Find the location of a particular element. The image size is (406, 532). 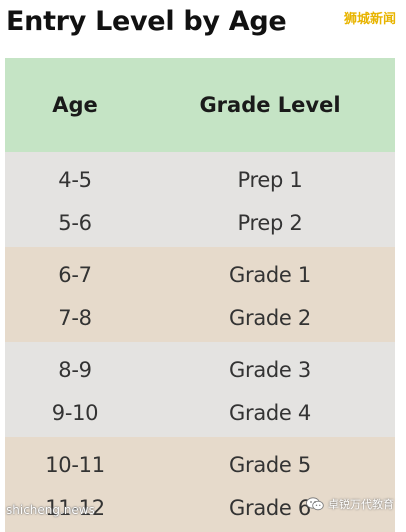

column-header-age: Age is located at coordinates (75, 105).